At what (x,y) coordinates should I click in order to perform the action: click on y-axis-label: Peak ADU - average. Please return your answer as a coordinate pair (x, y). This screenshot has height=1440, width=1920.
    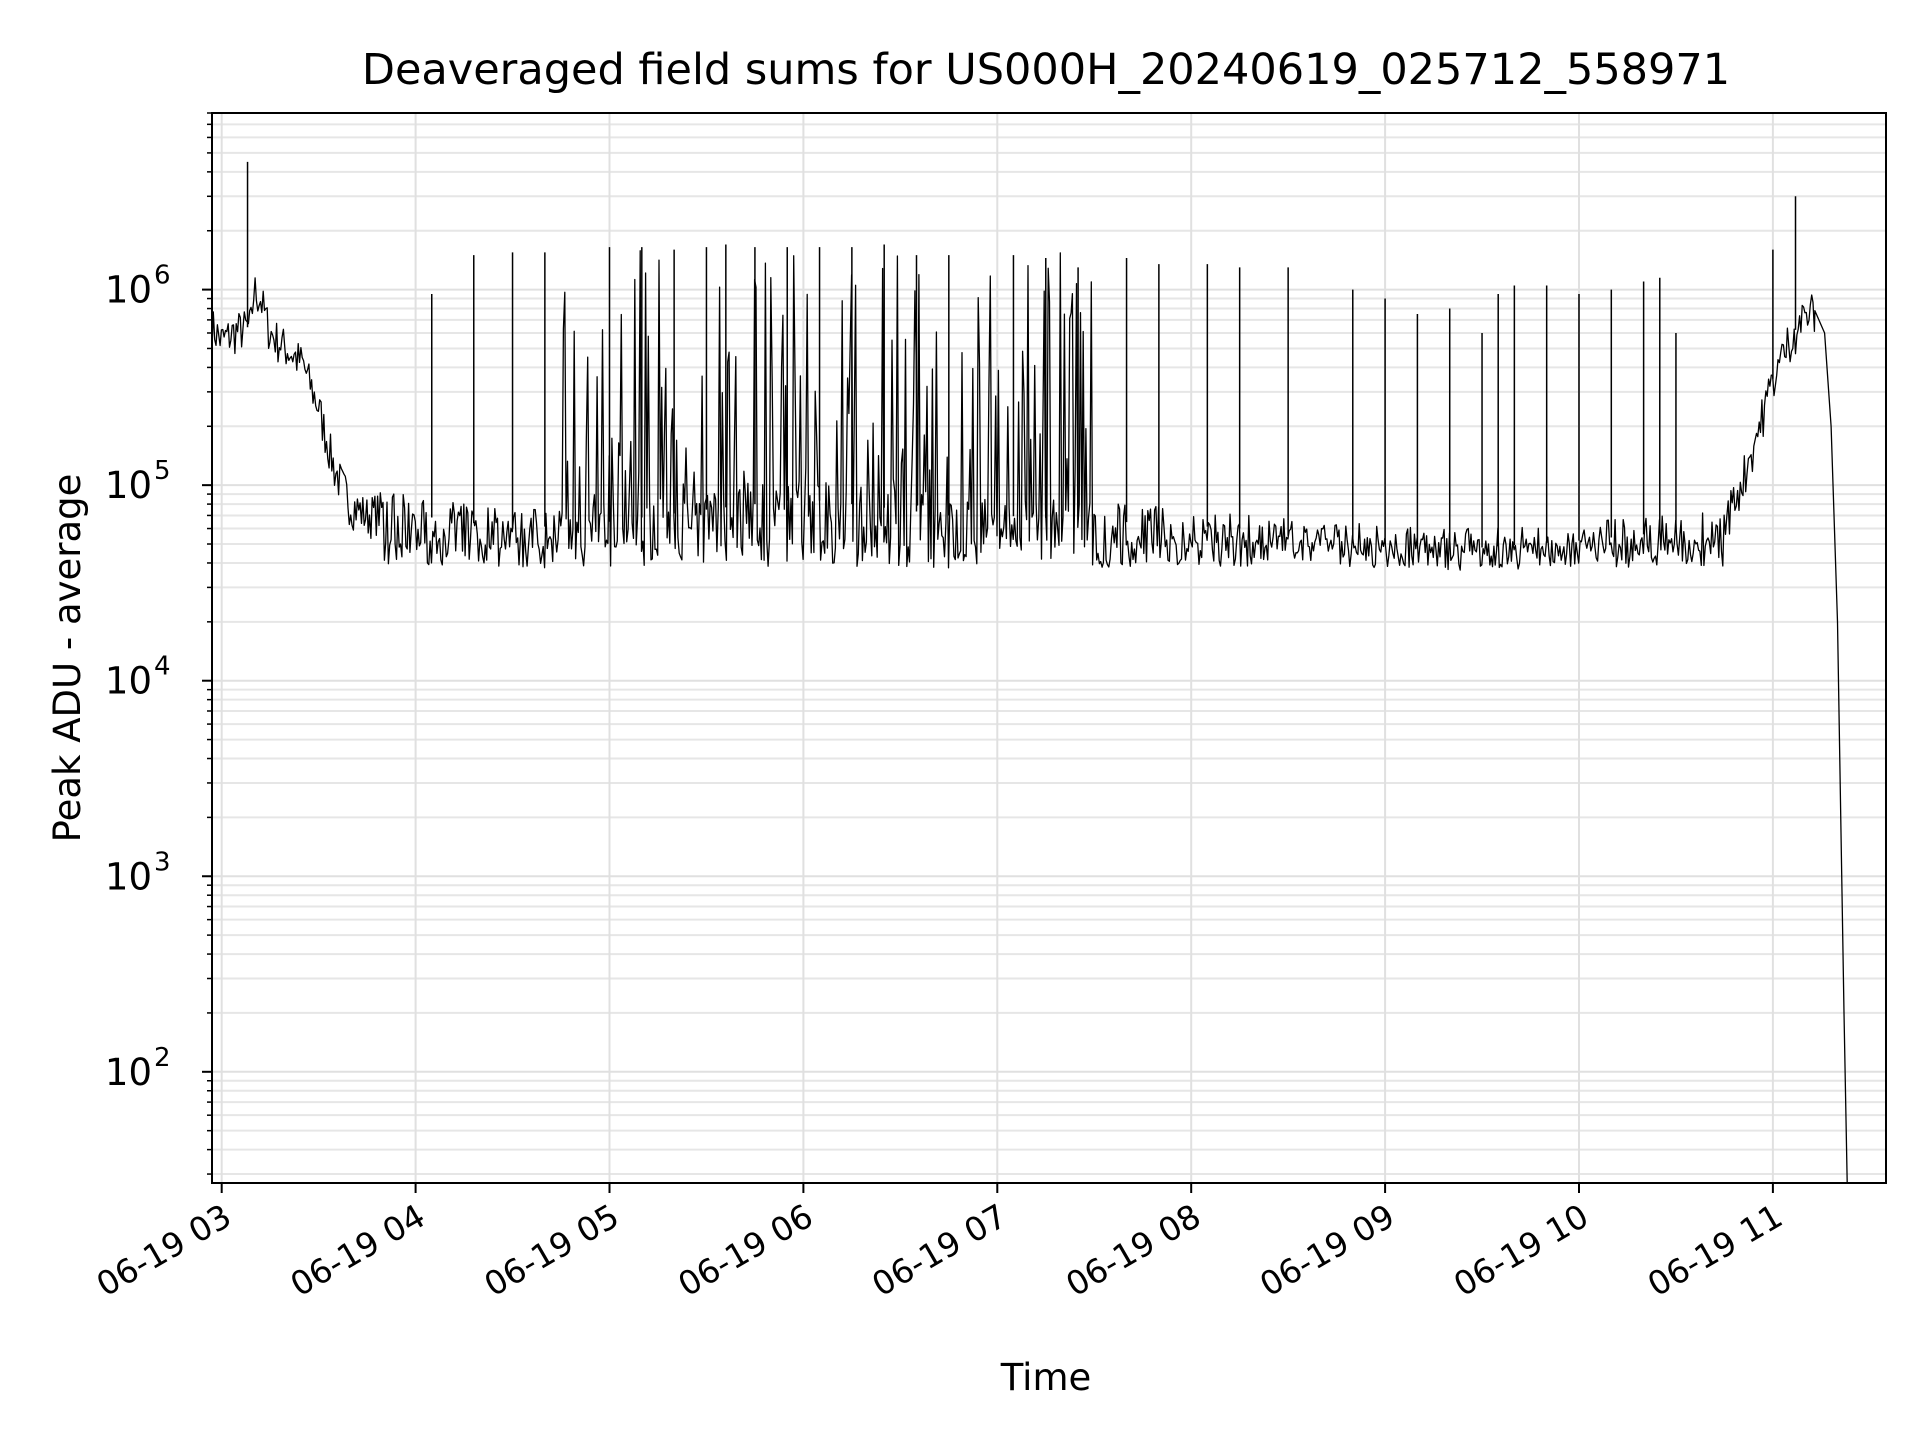
    Looking at the image, I should click on (67, 658).